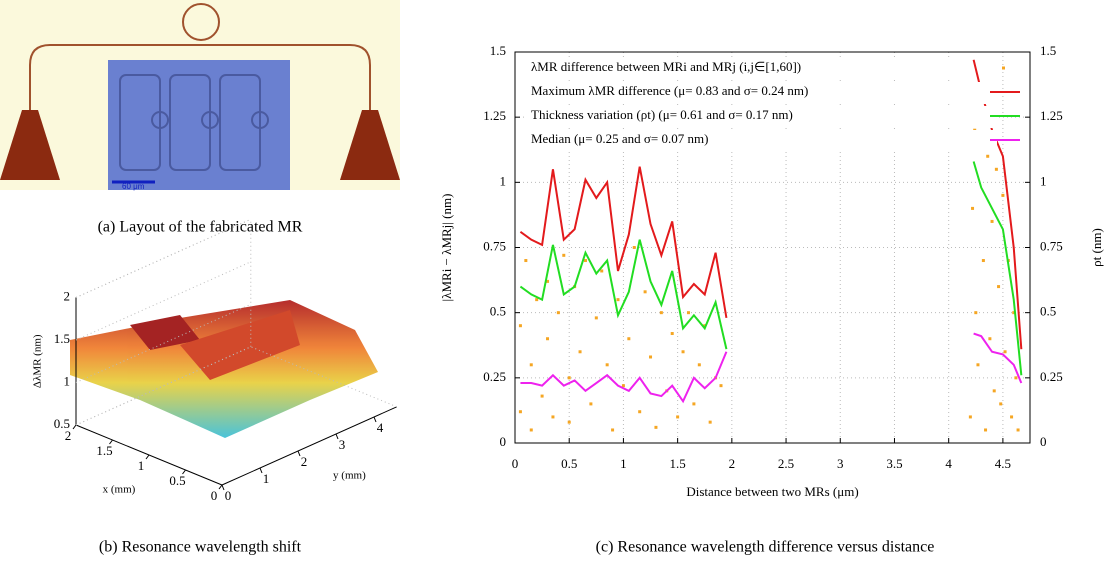 The height and width of the screenshot is (572, 1115). What do you see at coordinates (948, 463) in the screenshot?
I see `x-tick-label: 4` at bounding box center [948, 463].